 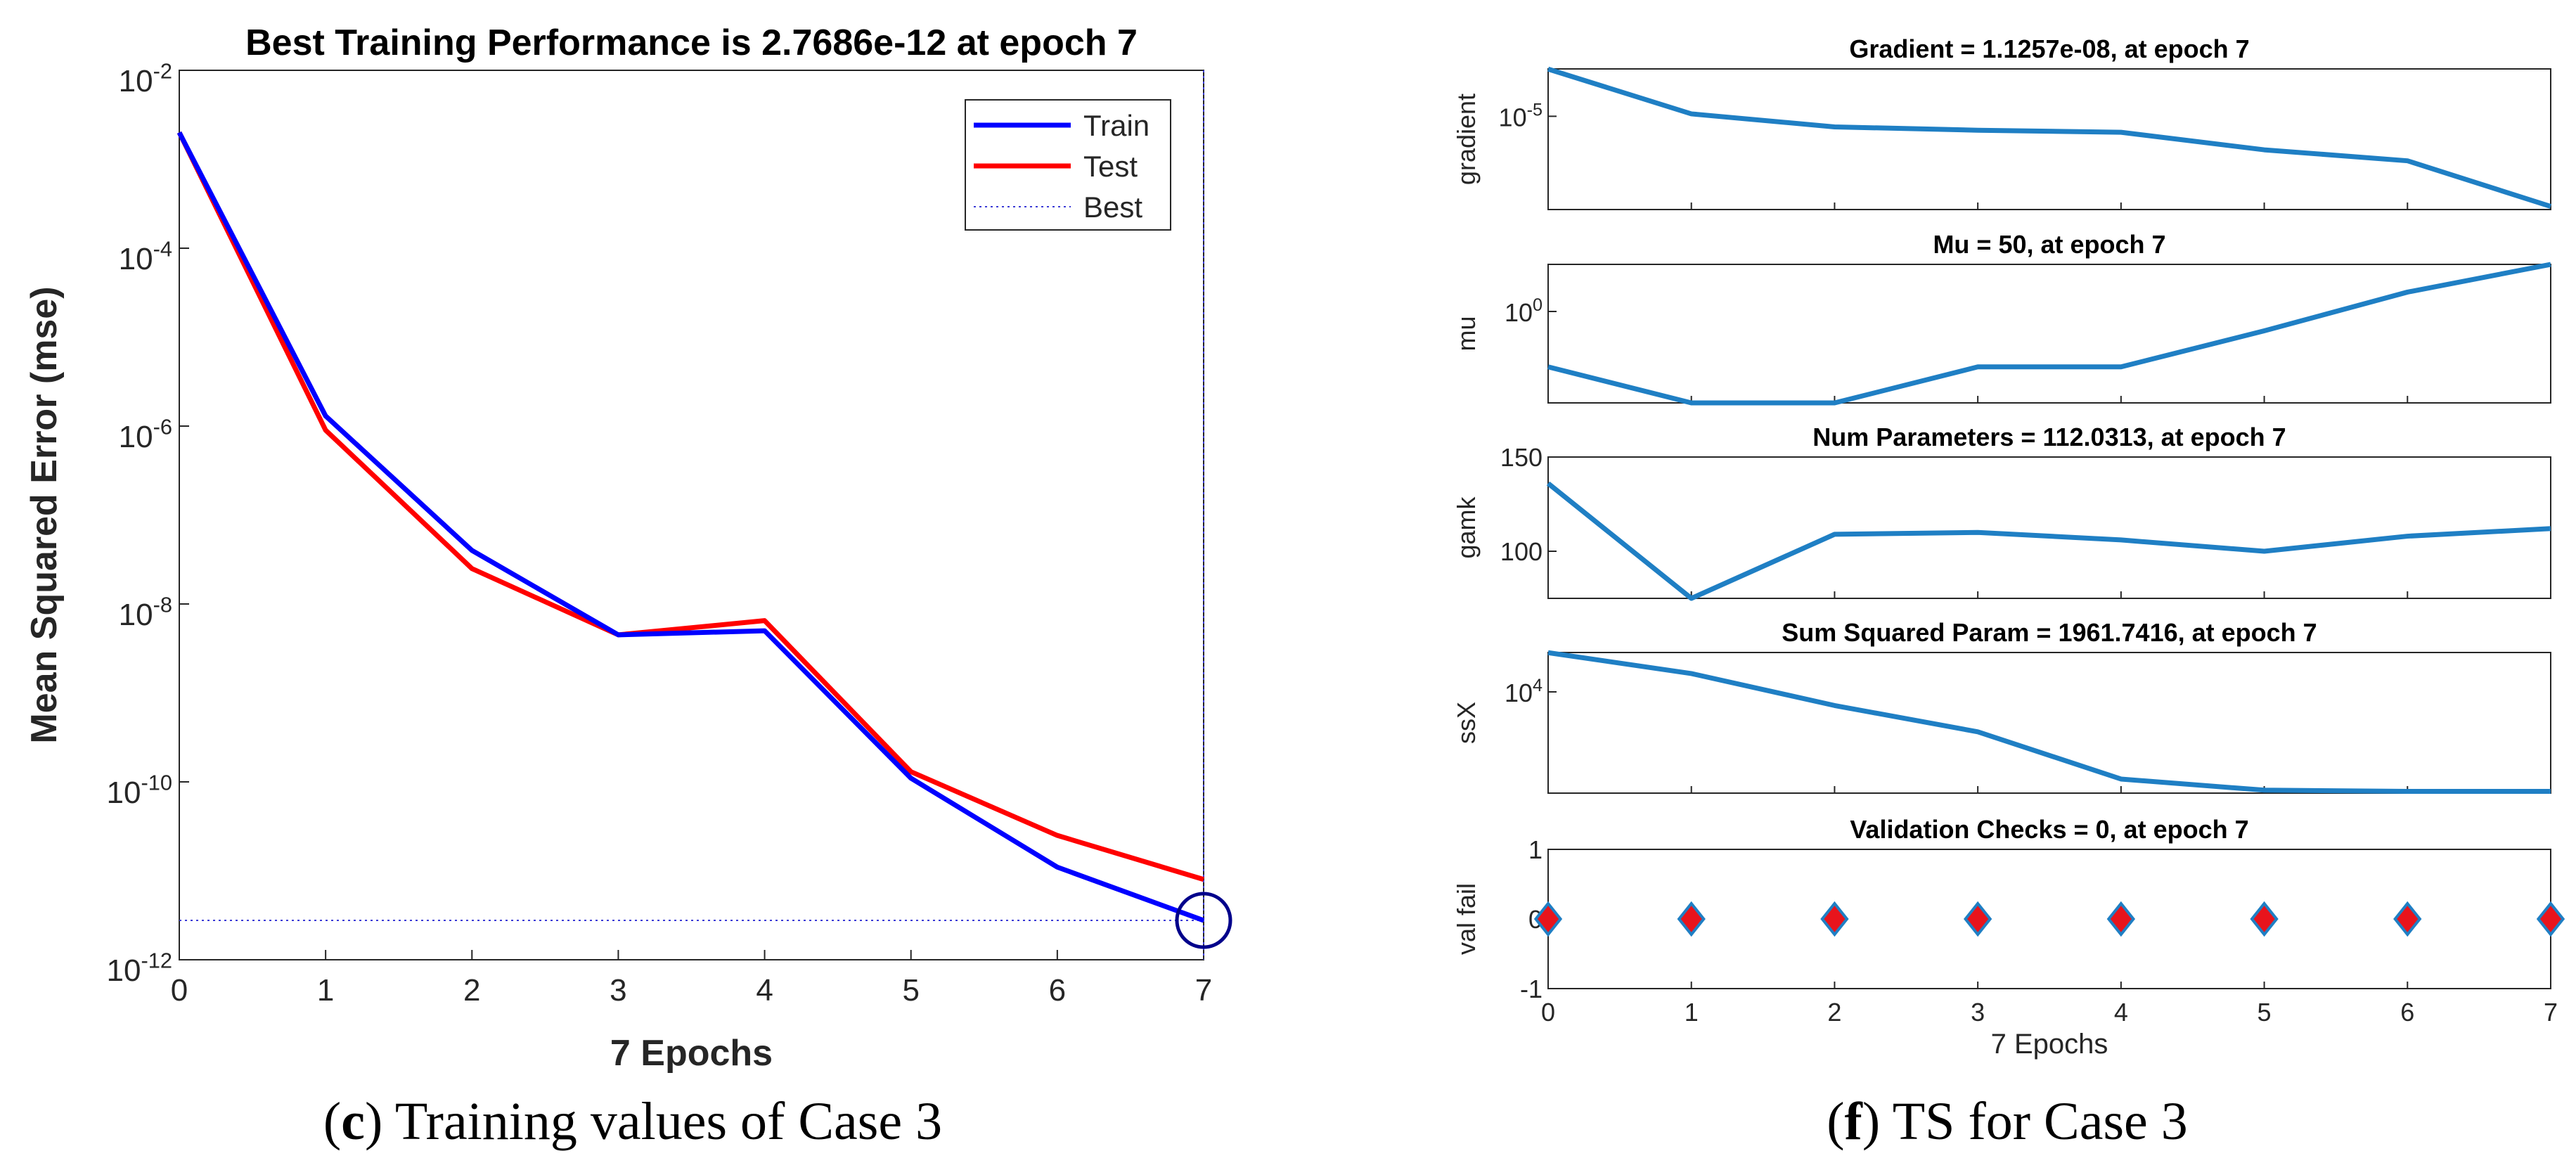 What do you see at coordinates (2049, 437) in the screenshot?
I see `subplot-title-gamk: Num Parameters = 112.0313, at epoch 7` at bounding box center [2049, 437].